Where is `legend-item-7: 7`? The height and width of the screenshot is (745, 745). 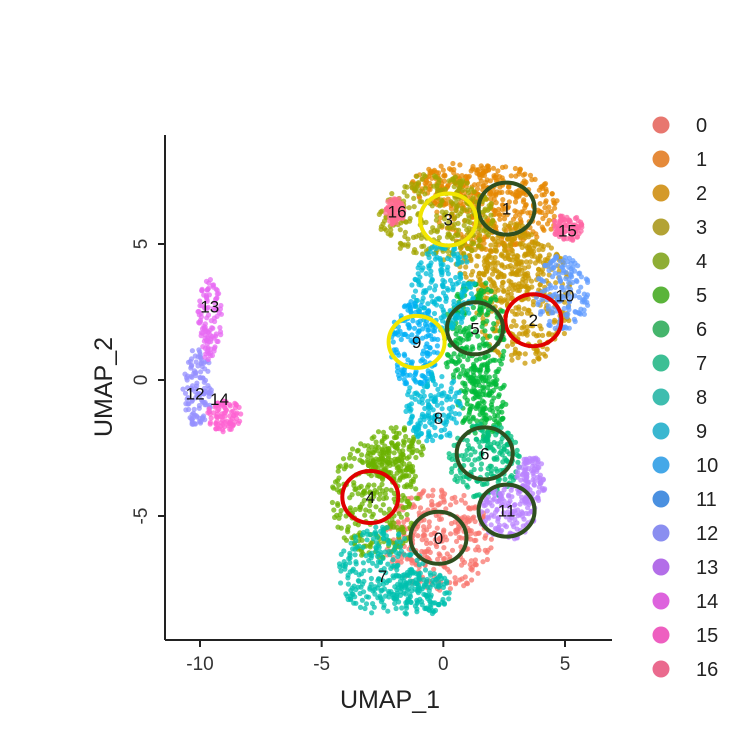 legend-item-7: 7 is located at coordinates (679, 364).